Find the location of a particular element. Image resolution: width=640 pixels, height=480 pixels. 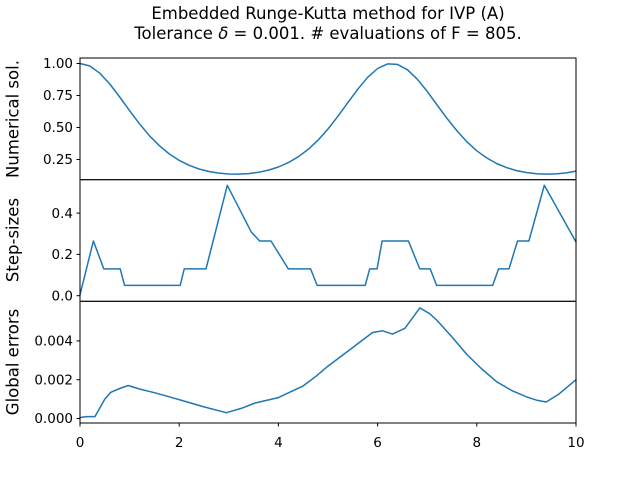

ytick-label-global-errors: 0.004 is located at coordinates (53, 342).